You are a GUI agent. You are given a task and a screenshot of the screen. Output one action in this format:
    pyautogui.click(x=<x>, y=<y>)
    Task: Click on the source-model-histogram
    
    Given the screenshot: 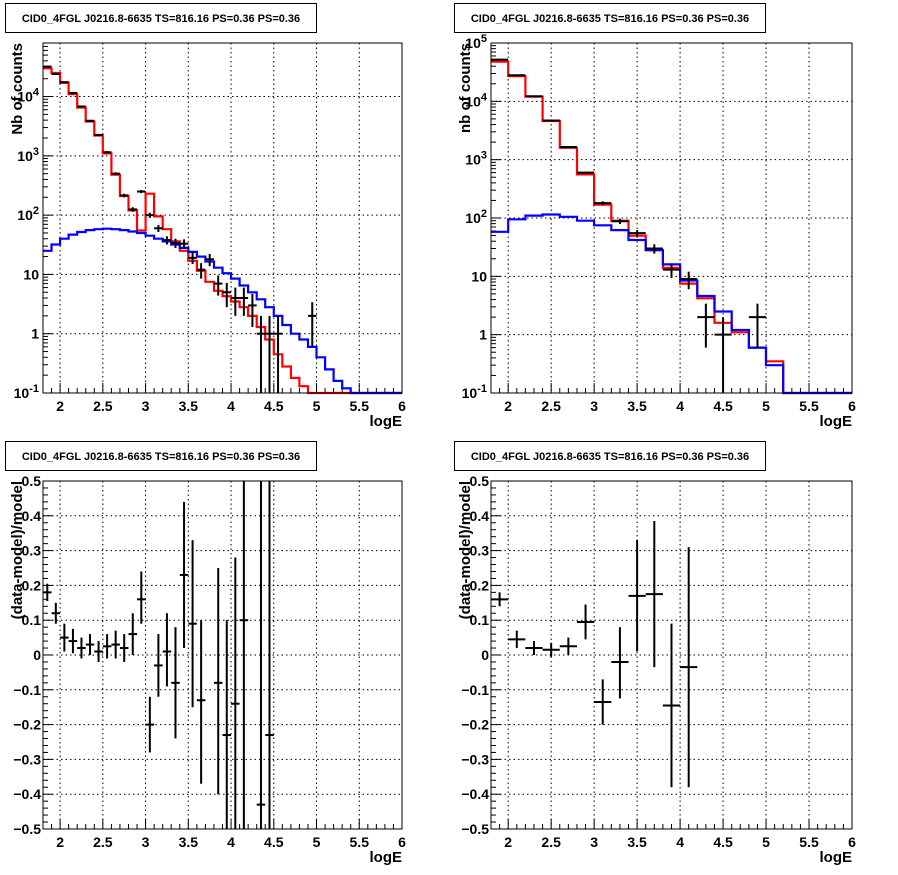 What is the action you would take?
    pyautogui.click(x=671, y=304)
    